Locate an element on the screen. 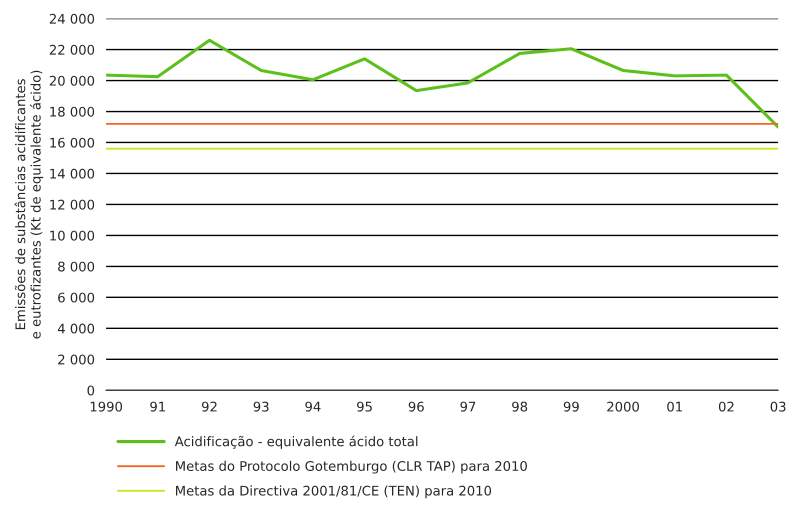 The height and width of the screenshot is (531, 786). y-tick-label: 2 000 is located at coordinates (76, 359).